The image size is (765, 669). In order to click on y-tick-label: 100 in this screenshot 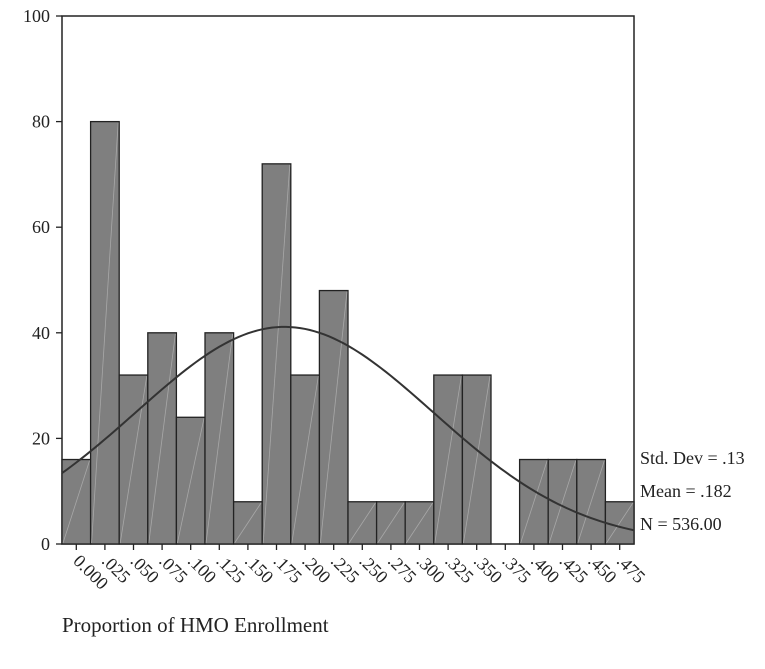, I will do `click(36, 16)`.